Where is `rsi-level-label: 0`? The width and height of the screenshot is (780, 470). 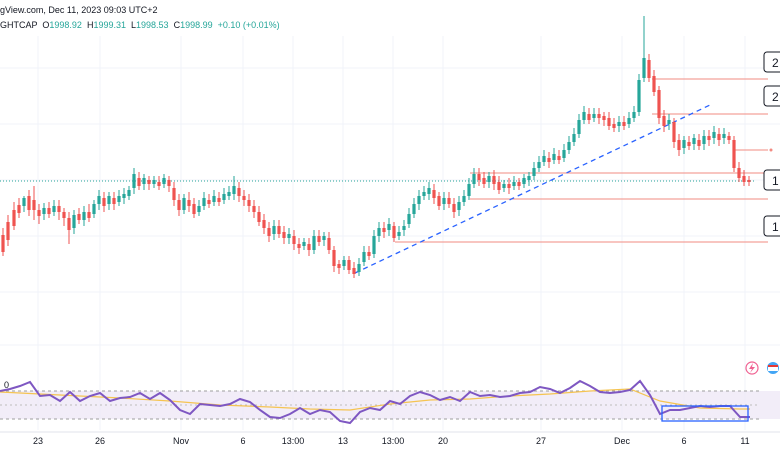
rsi-level-label: 0 is located at coordinates (6, 385).